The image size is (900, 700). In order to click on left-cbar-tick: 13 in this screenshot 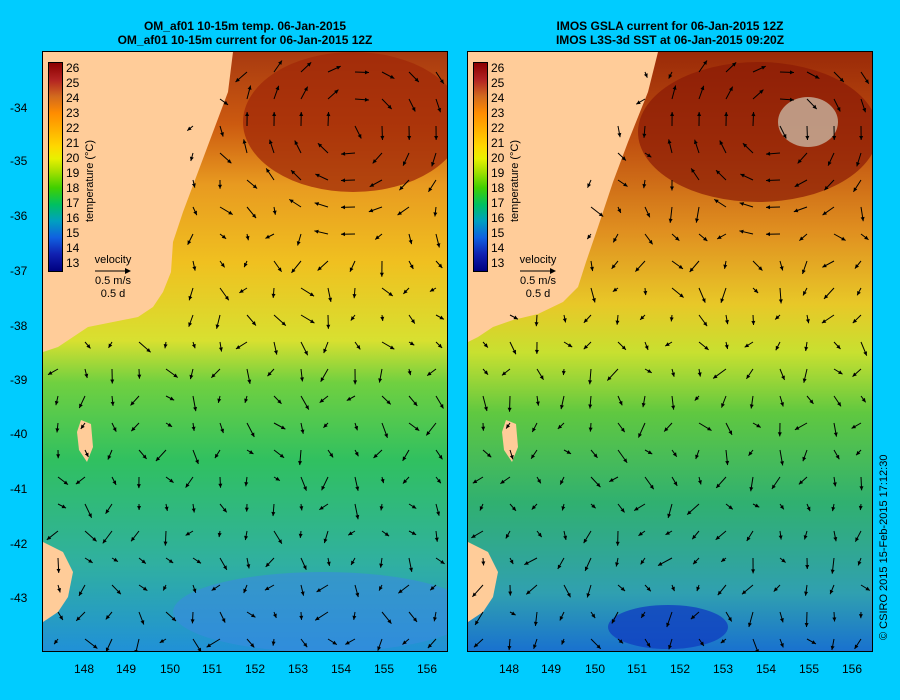, I will do `click(73, 263)`.